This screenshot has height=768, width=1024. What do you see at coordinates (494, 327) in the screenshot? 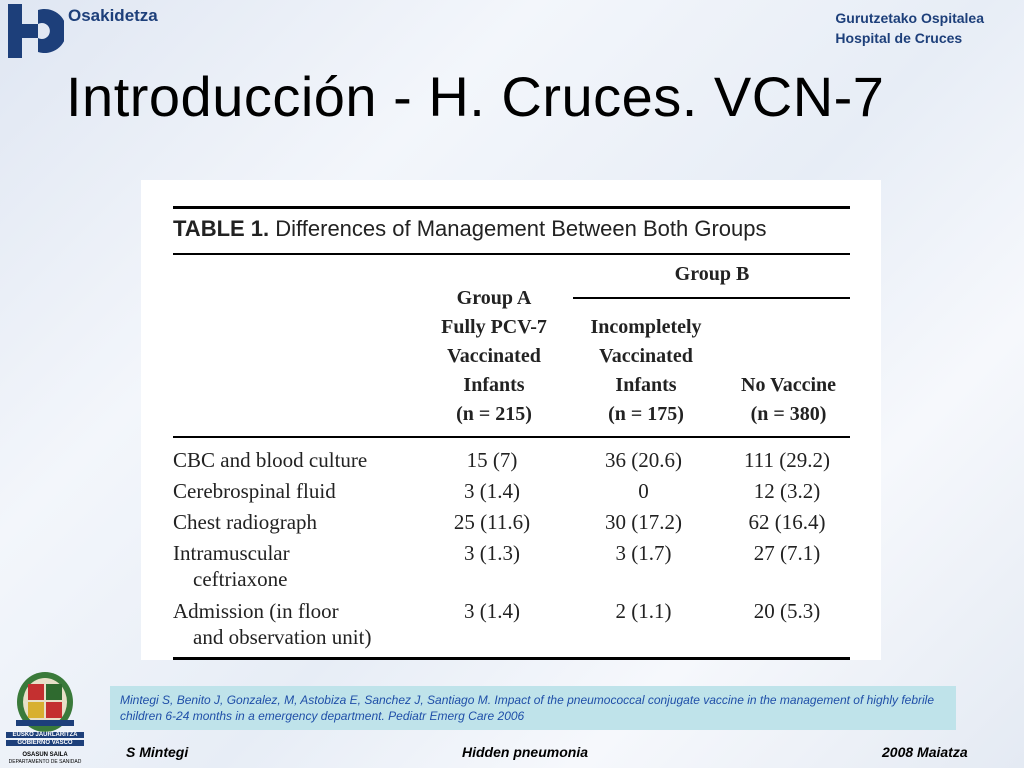
I see `group-a-header-line: Fully PCV-7` at bounding box center [494, 327].